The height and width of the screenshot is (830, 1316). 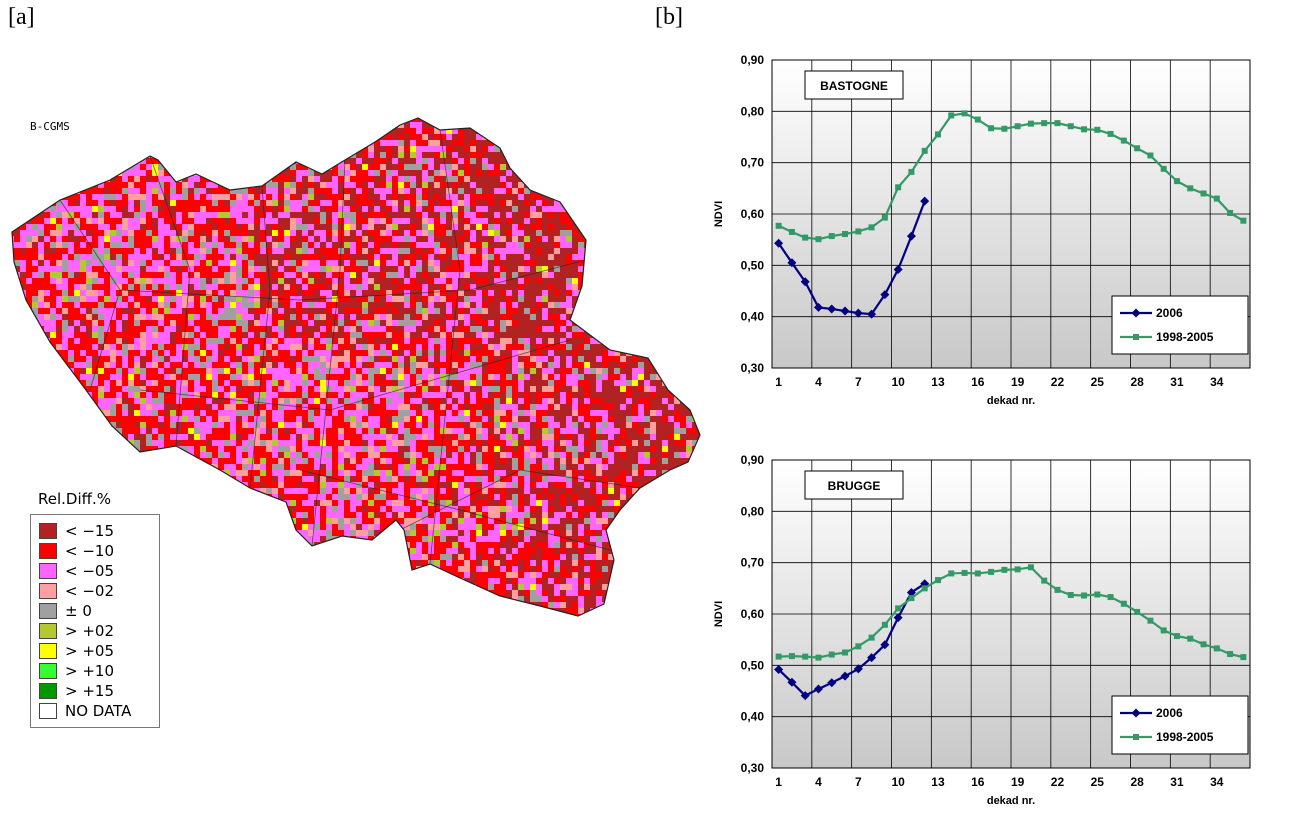 What do you see at coordinates (858, 782) in the screenshot?
I see `x-tick-label: 7` at bounding box center [858, 782].